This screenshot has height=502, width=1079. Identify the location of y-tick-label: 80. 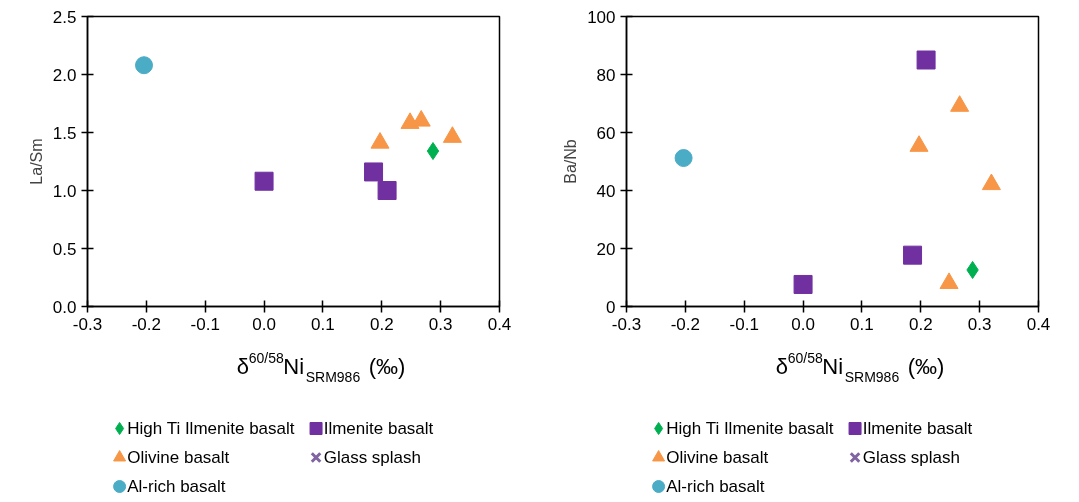
(606, 75).